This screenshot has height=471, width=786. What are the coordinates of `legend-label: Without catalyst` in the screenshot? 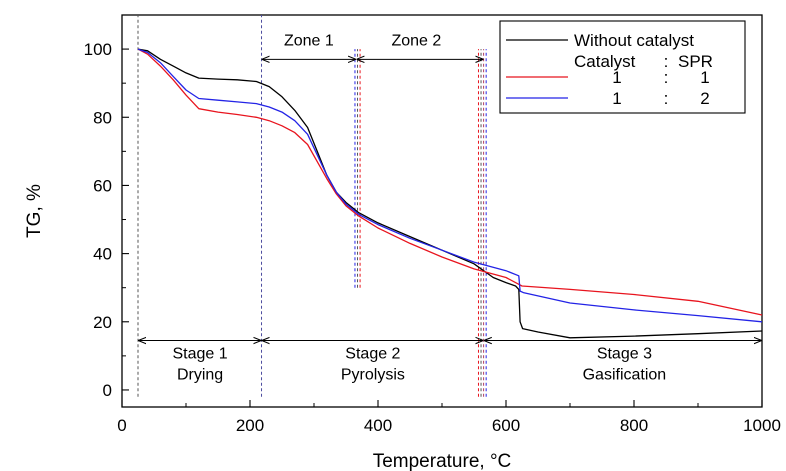 It's located at (634, 40).